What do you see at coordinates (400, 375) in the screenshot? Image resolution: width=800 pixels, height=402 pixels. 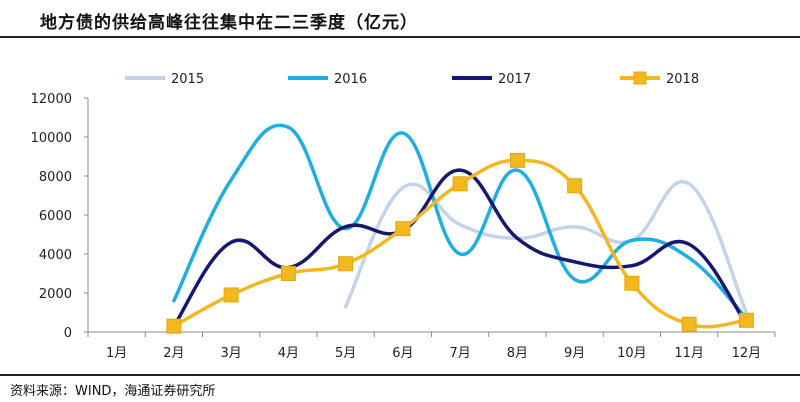 I see `bottom-divider` at bounding box center [400, 375].